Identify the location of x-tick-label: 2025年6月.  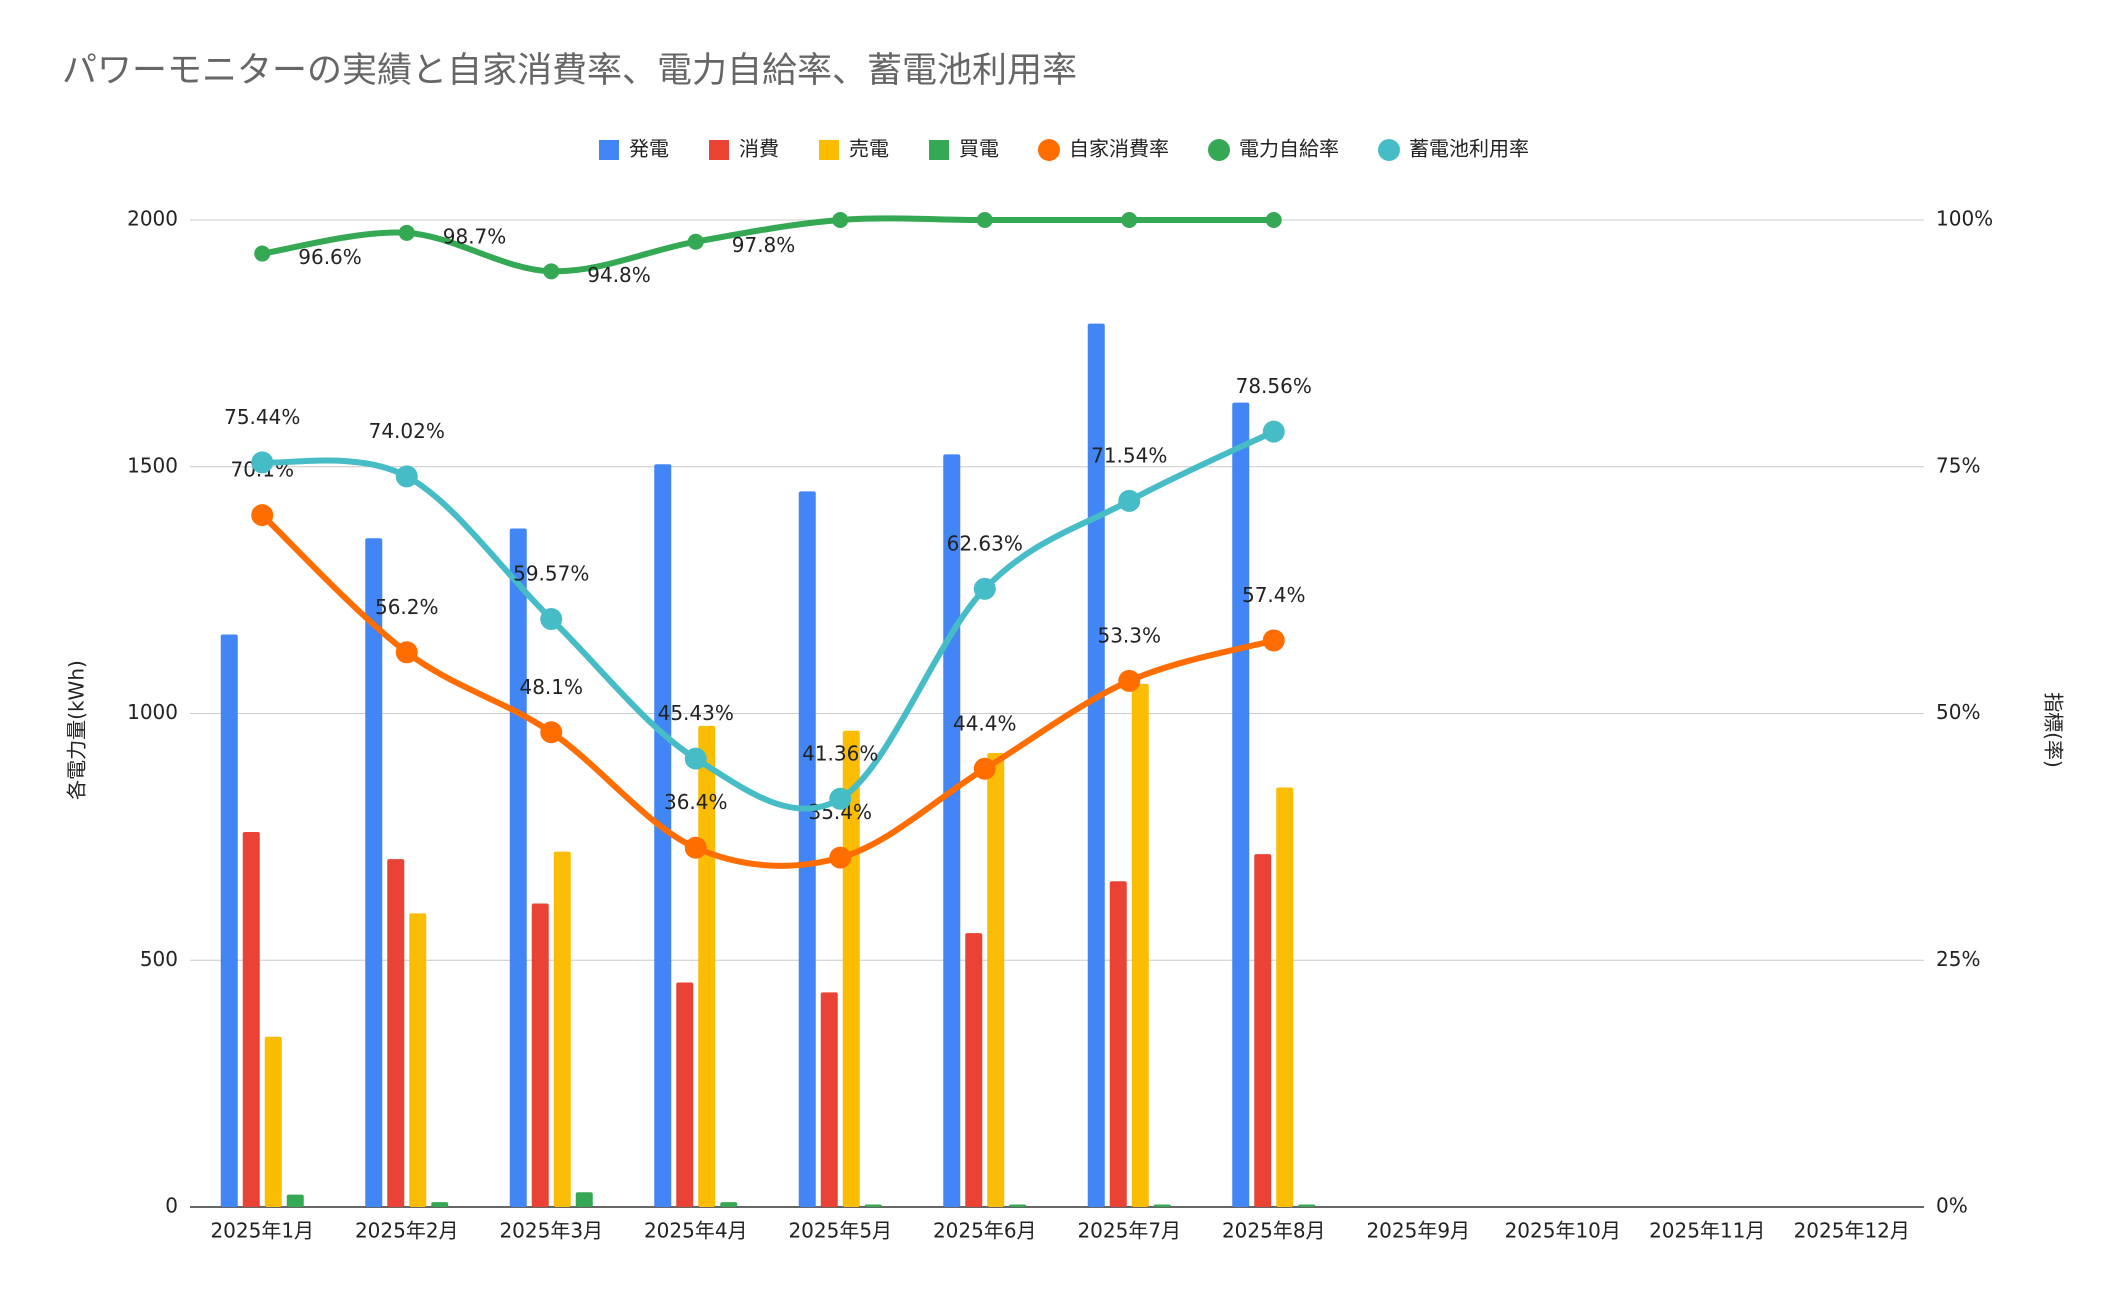
(985, 1231).